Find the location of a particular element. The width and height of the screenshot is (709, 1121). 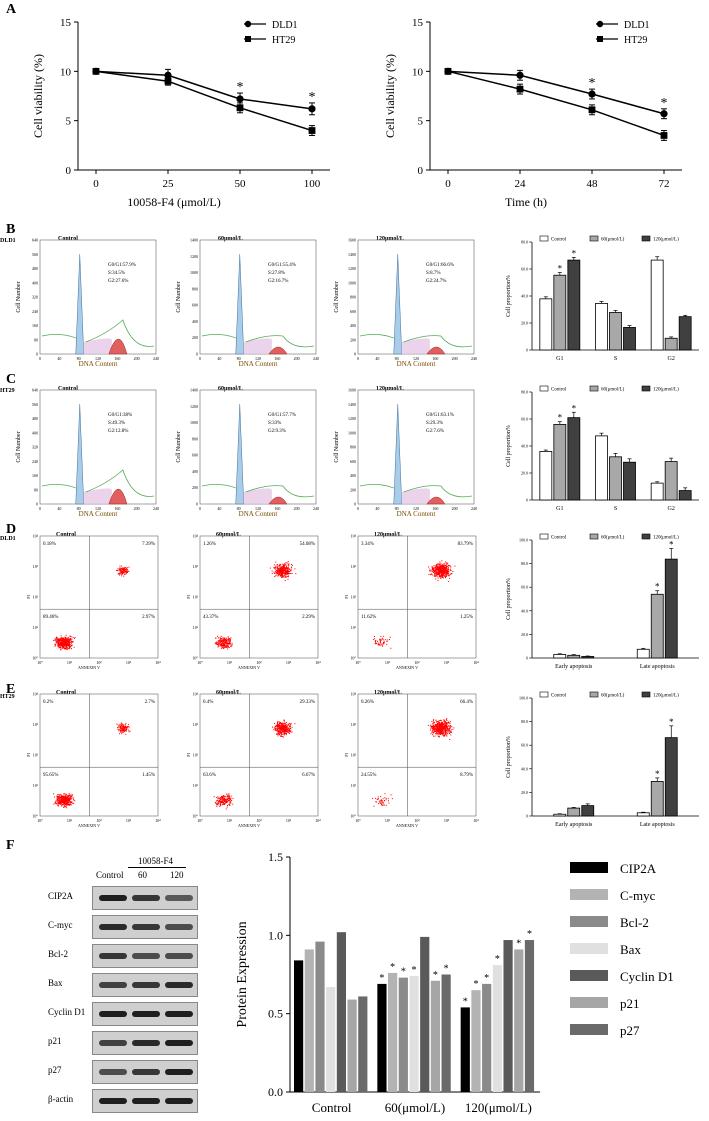

legend-label: Bcl-2 is located at coordinates (634, 922).